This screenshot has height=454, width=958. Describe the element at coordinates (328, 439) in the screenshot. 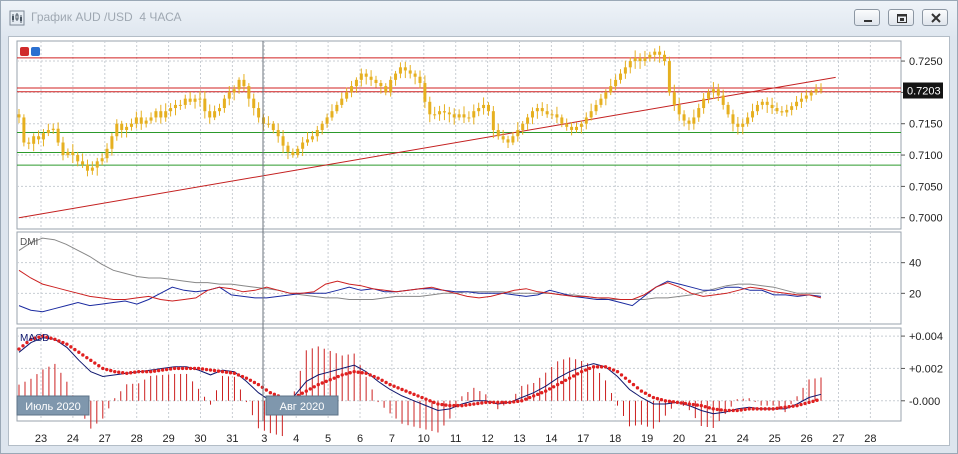

I see `day-tick-label: 5` at that location.